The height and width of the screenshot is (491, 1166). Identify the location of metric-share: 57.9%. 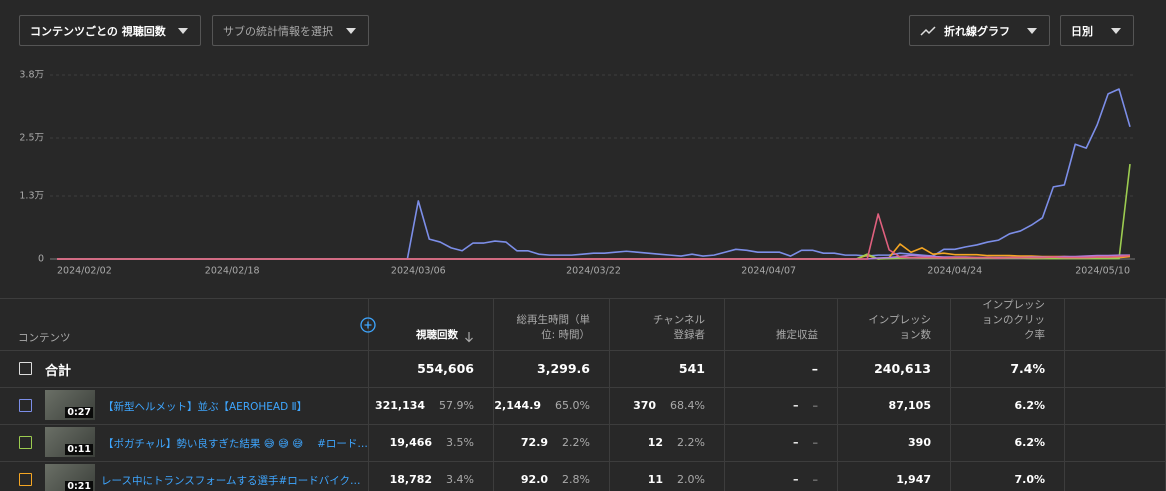
(456, 405).